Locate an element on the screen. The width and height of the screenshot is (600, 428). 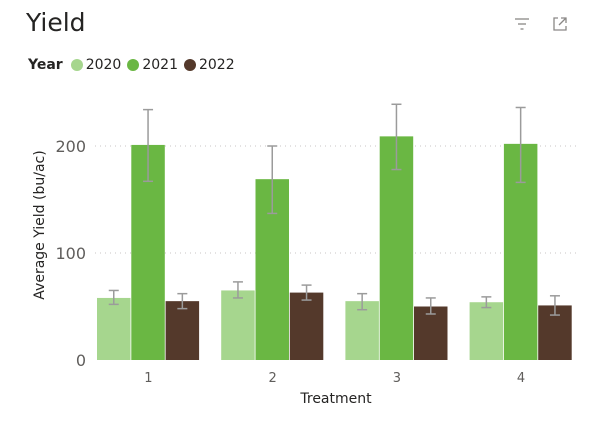
legend-item-2020: 2020 is located at coordinates (96, 65).